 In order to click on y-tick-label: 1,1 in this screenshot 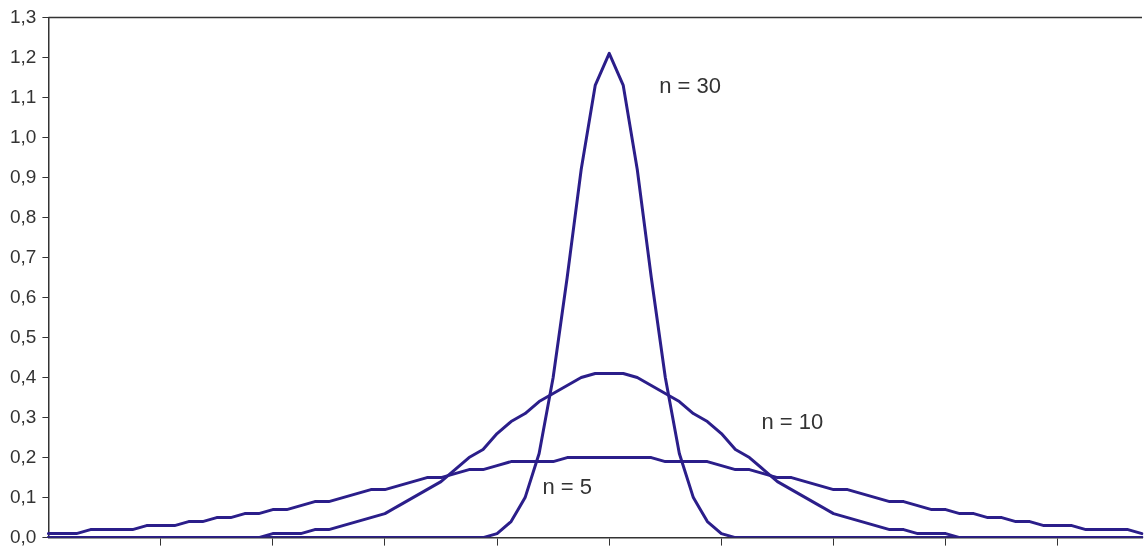, I will do `click(23, 96)`.